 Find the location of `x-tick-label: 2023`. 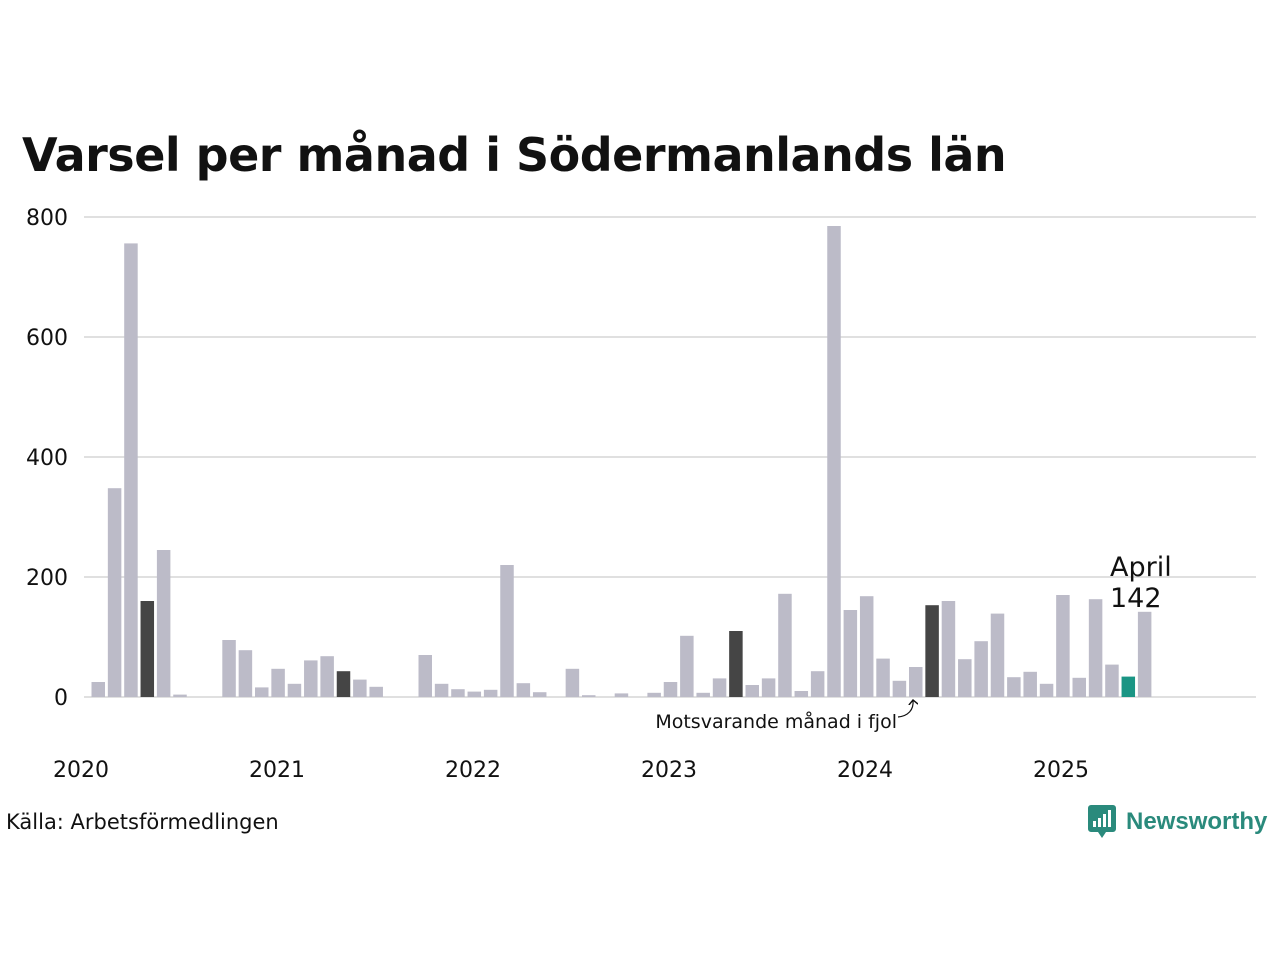

x-tick-label: 2023 is located at coordinates (669, 770).